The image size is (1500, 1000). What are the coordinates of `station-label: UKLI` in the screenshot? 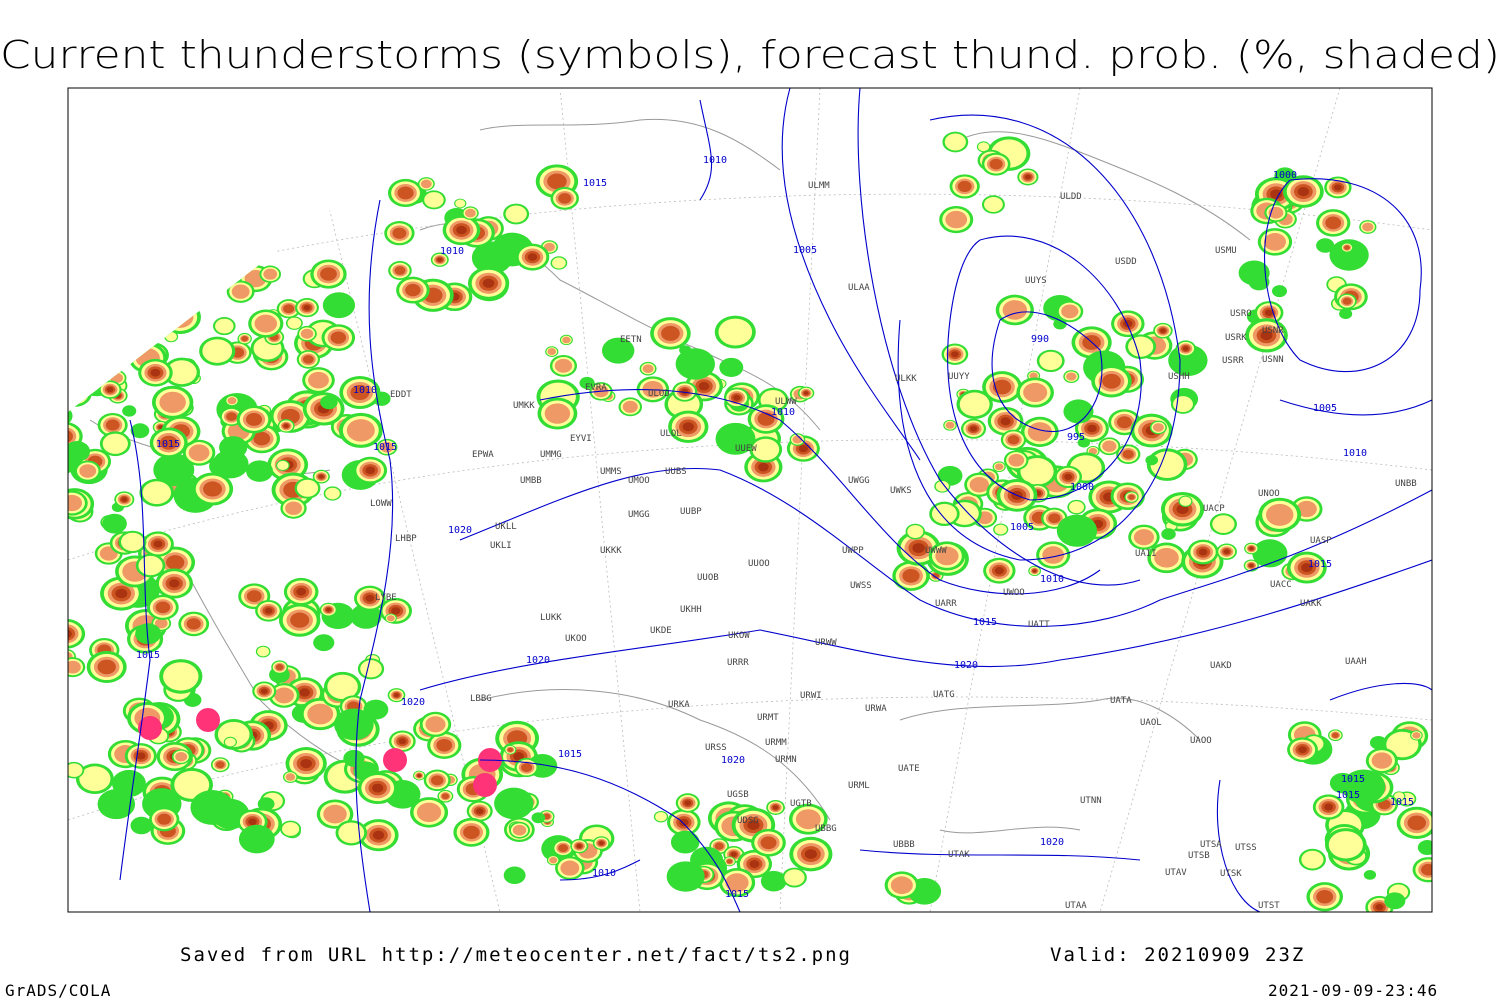 It's located at (501, 546).